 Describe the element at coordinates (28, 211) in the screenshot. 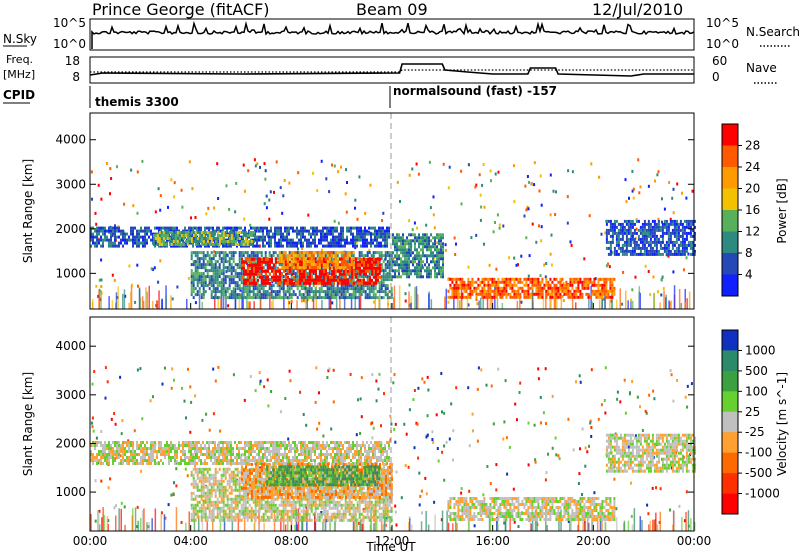

I see `power-y-axis-label: Slant Range [km]` at that location.